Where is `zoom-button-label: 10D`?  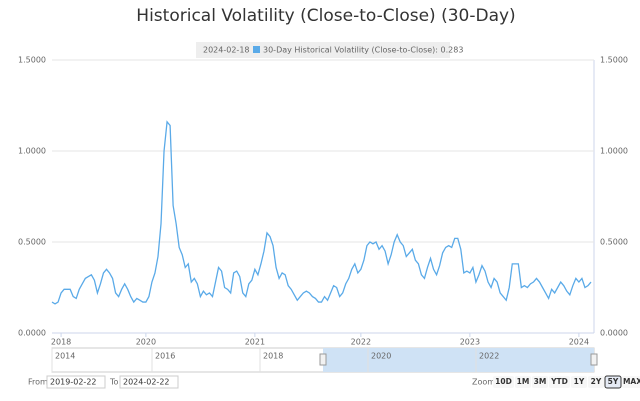
zoom-button-label: 10D is located at coordinates (503, 381).